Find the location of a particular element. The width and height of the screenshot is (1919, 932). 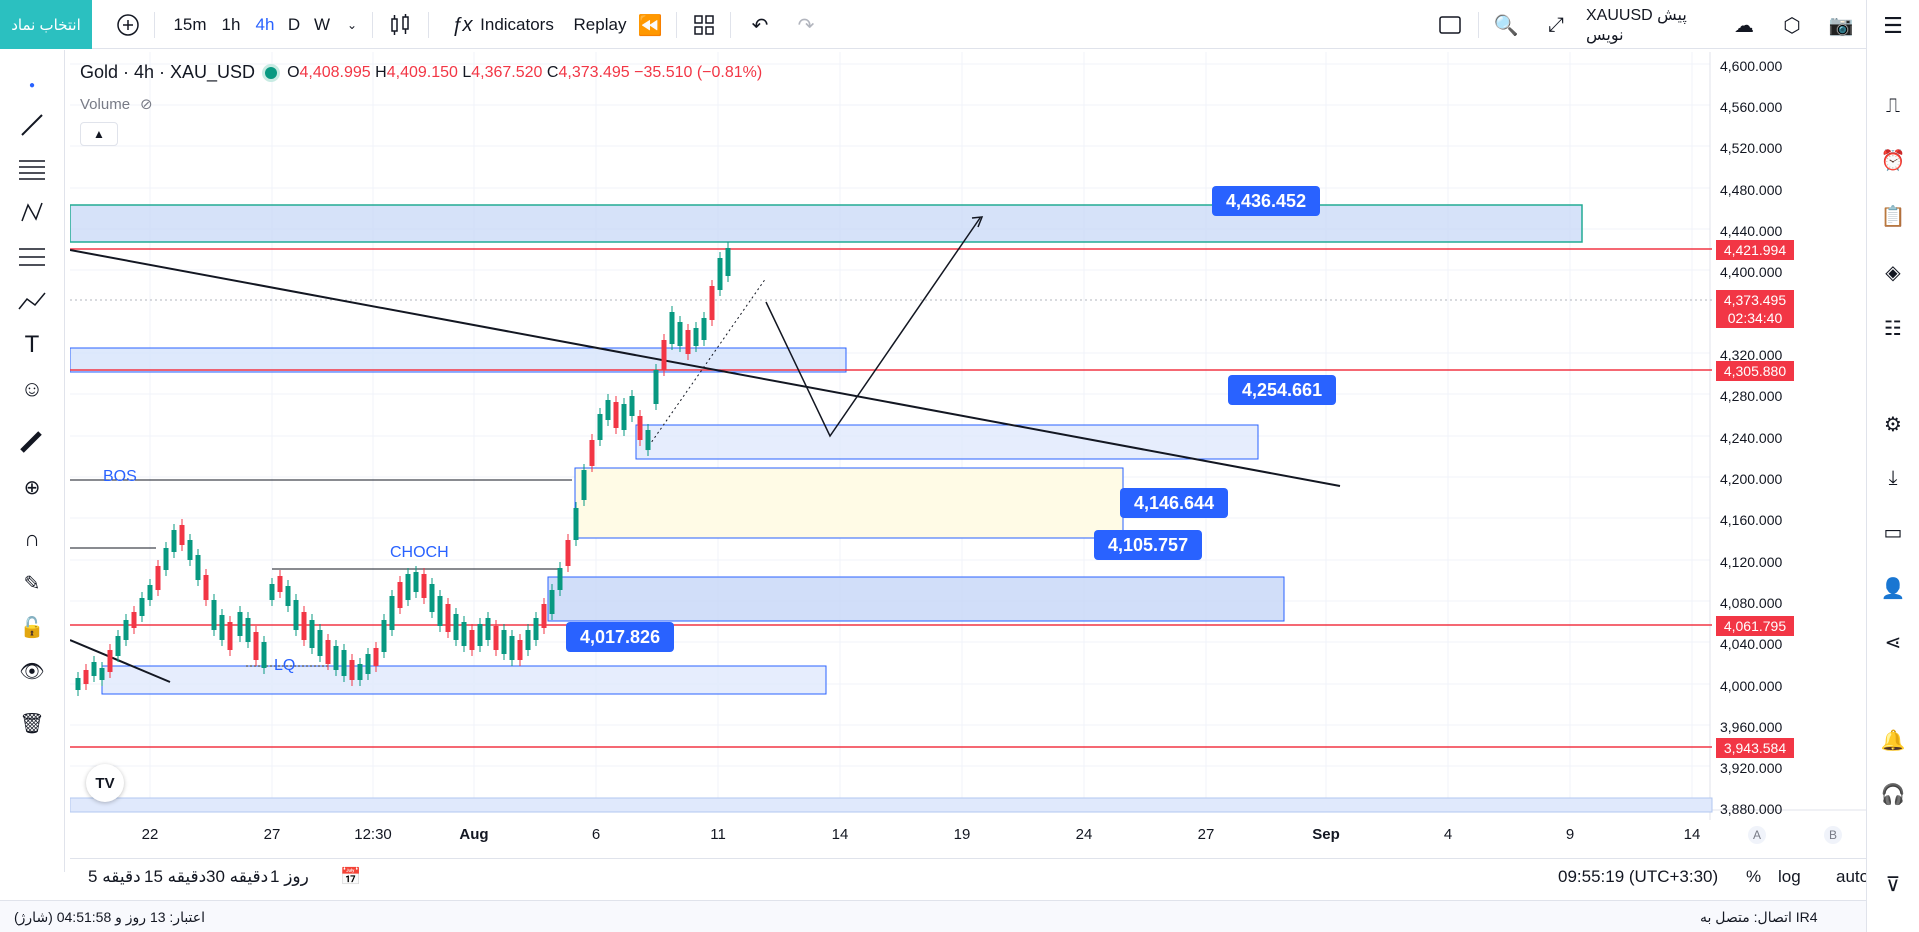

fvg-zone is located at coordinates (849, 503).